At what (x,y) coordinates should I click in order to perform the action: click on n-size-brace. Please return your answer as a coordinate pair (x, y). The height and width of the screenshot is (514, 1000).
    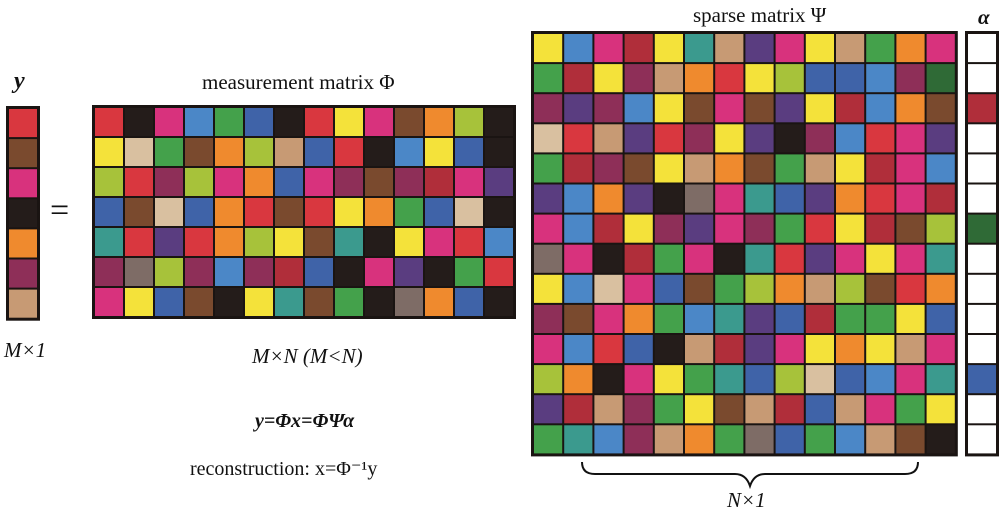
    Looking at the image, I should click on (750, 475).